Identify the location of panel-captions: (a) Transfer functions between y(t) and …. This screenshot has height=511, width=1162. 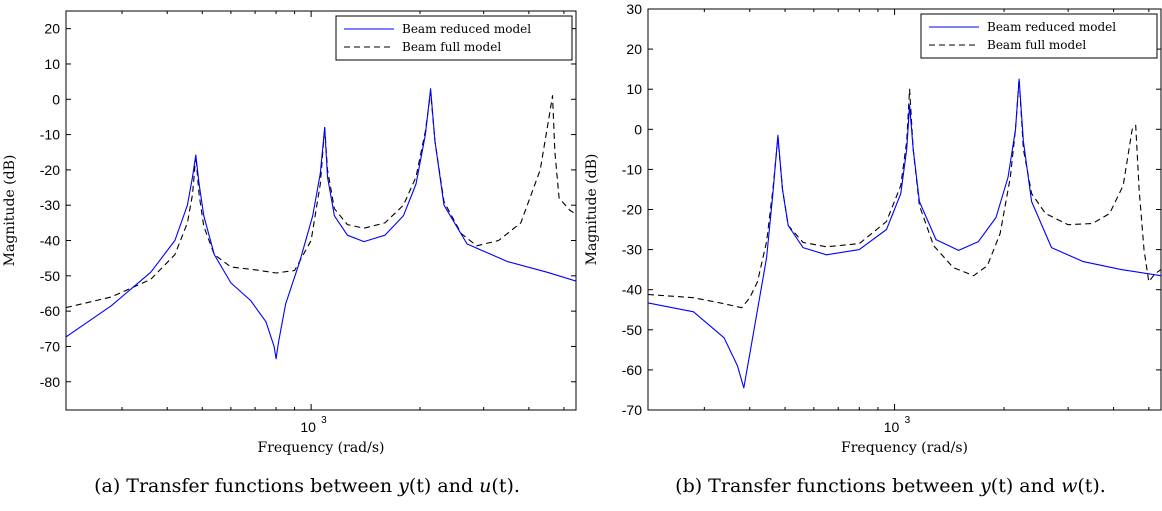
(600, 486).